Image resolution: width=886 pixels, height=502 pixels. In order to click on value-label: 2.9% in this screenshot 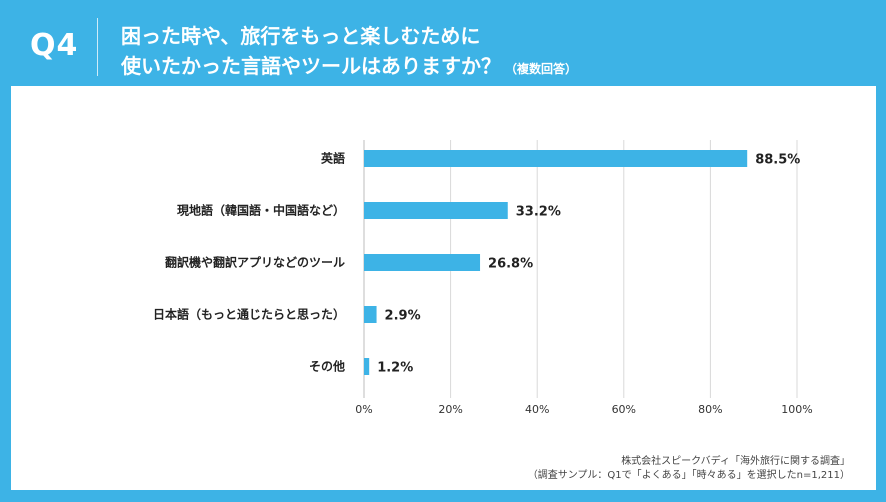, I will do `click(403, 316)`.